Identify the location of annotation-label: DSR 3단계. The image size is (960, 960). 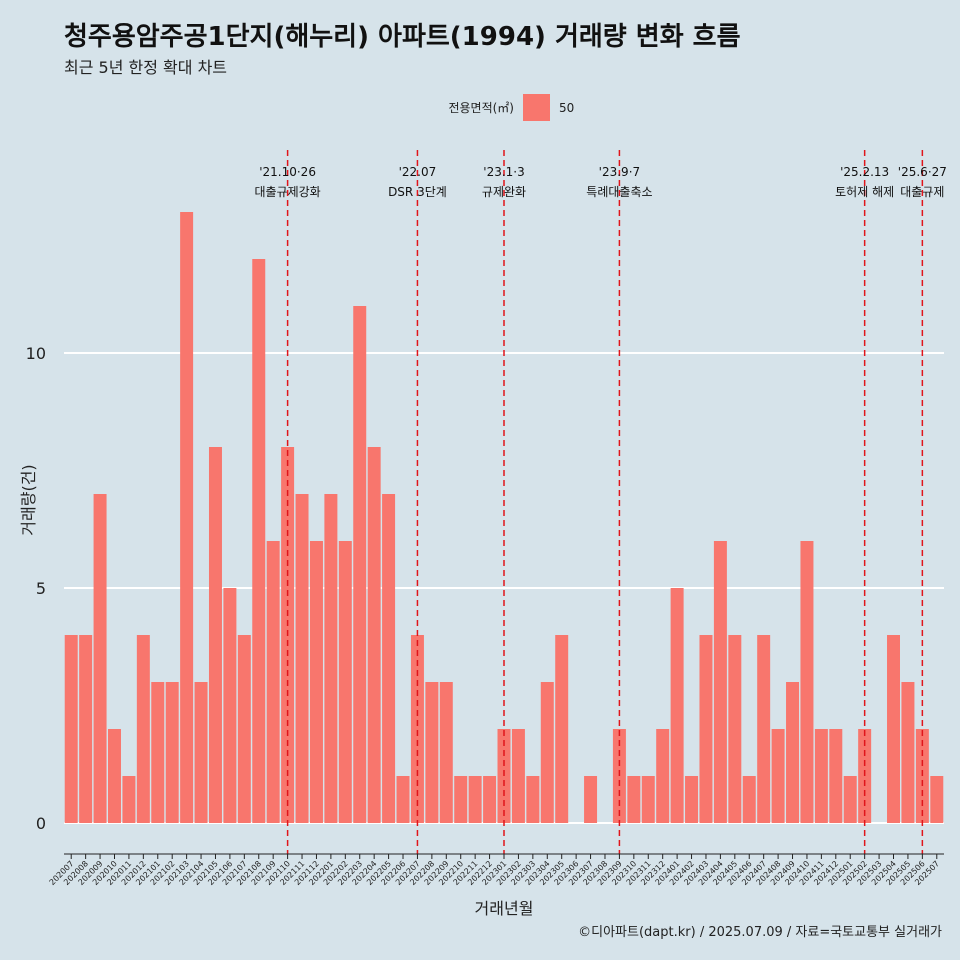
(417, 192).